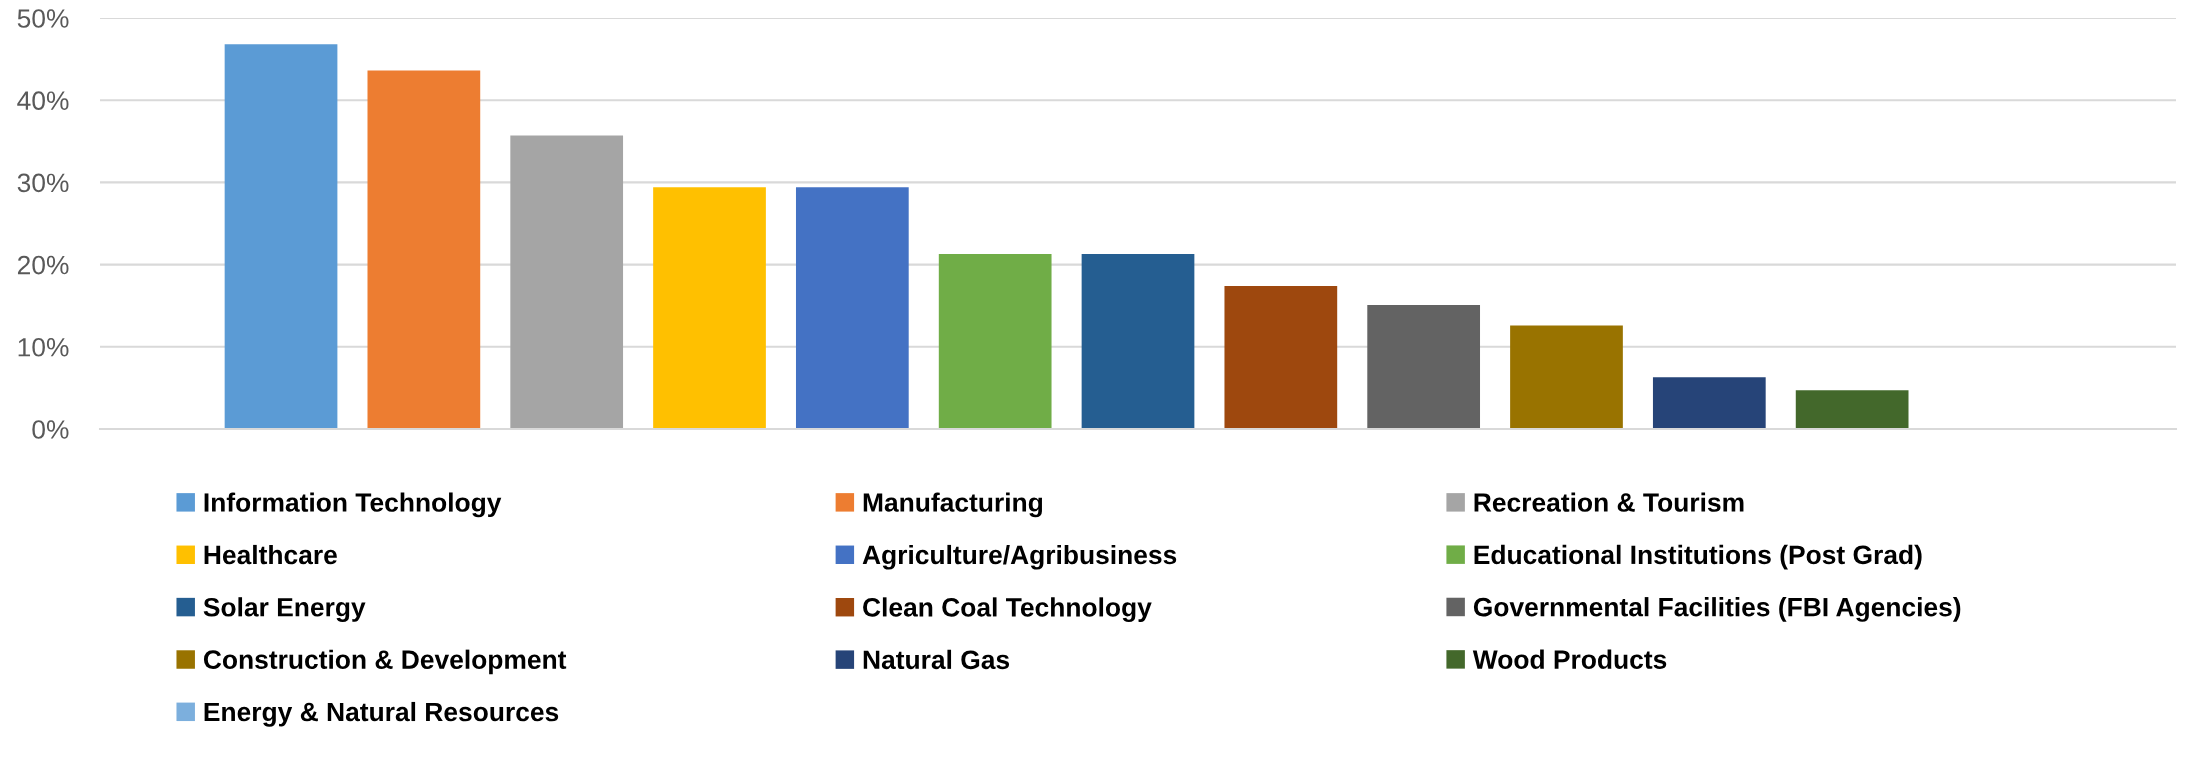 The height and width of the screenshot is (761, 2188). I want to click on legend-label: Agriculture/Agribusiness, so click(1019, 557).